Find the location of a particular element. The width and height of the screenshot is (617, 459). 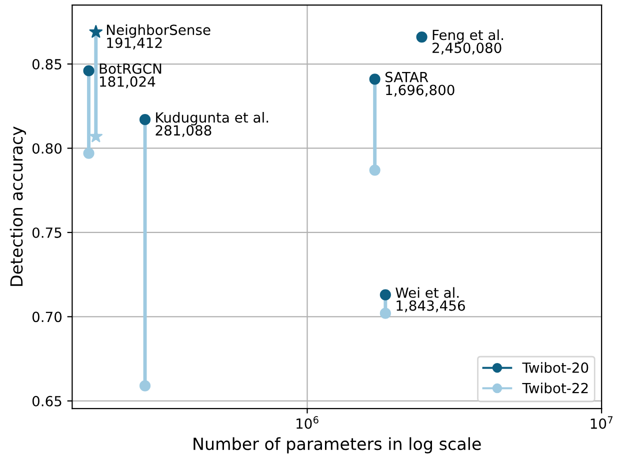

y-tick-label: 0.85 is located at coordinates (47, 64).